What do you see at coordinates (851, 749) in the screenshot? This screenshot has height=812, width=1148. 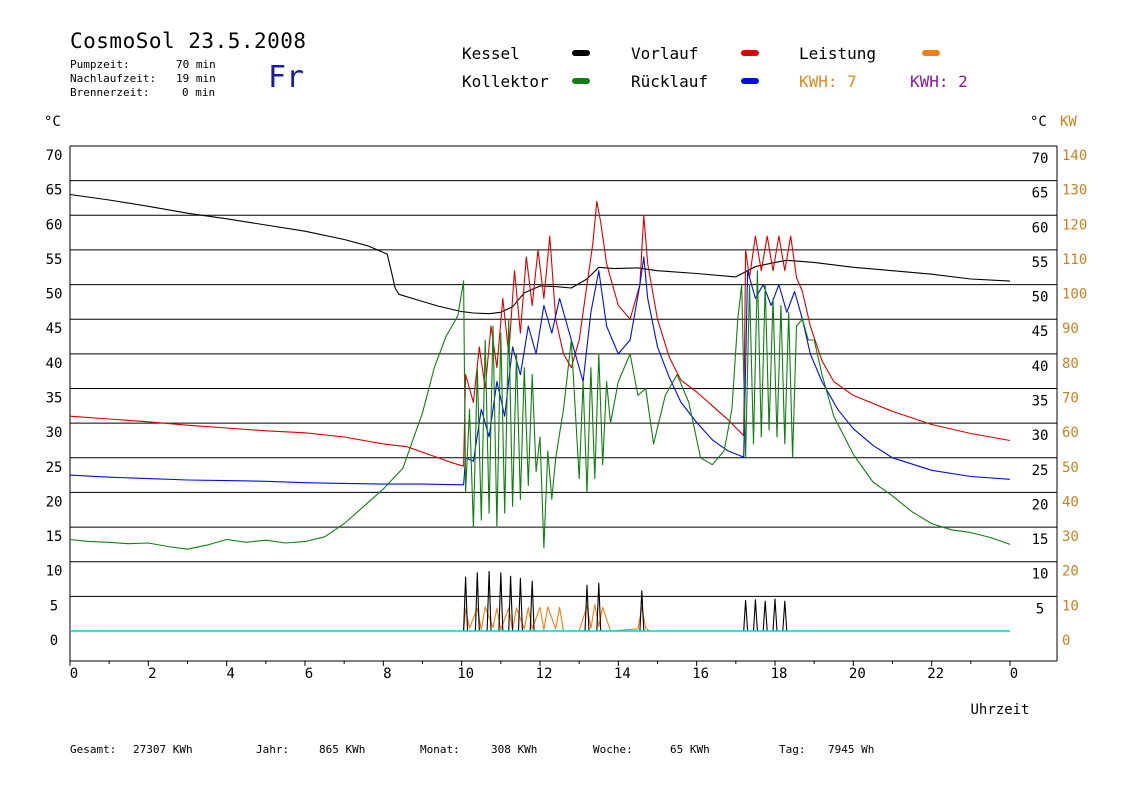 I see `footer-tag-value: 7945 Wh` at bounding box center [851, 749].